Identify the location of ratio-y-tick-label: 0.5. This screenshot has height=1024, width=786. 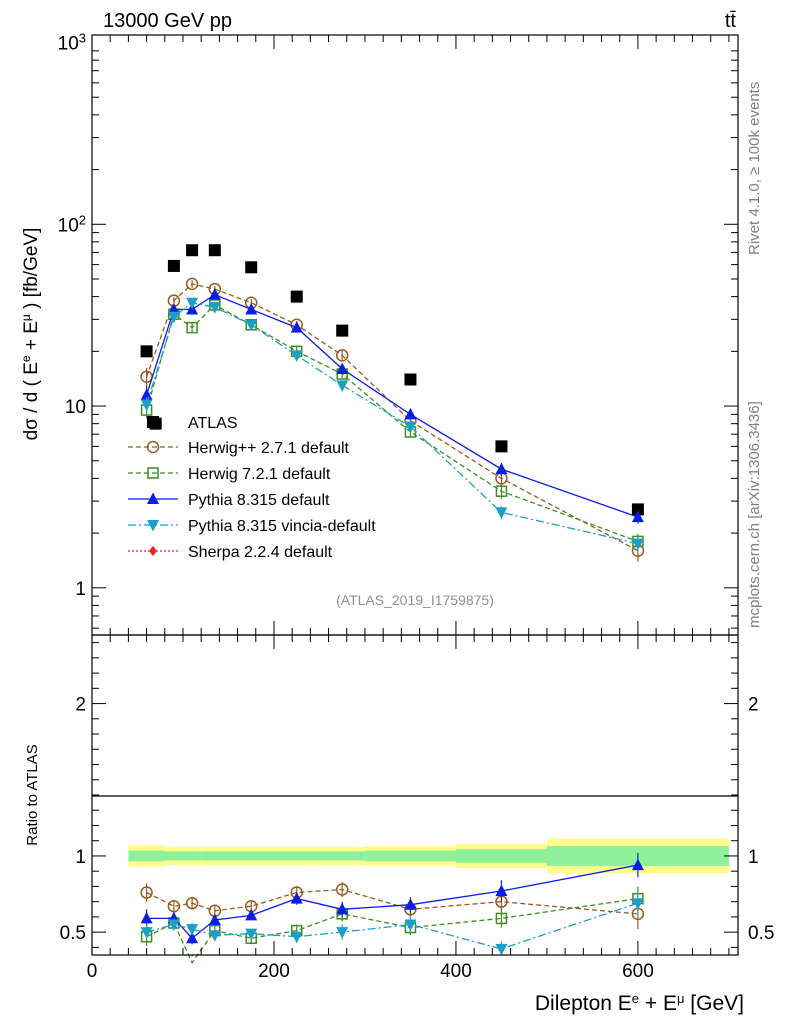
(73, 933).